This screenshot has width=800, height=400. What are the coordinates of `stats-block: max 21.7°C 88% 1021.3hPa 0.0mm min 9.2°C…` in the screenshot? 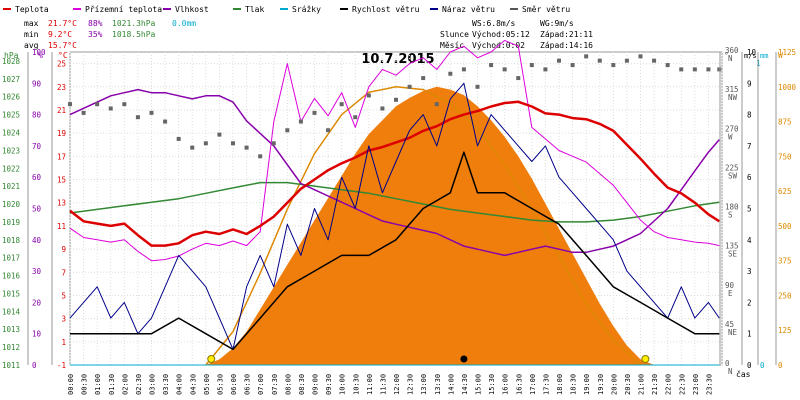 It's located at (110, 34).